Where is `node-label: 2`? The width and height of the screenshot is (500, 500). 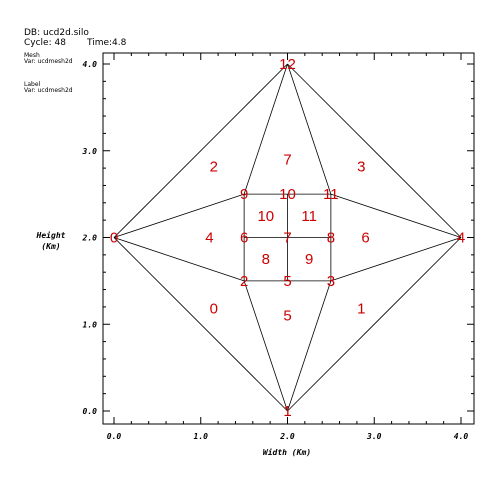
node-label: 2 is located at coordinates (244, 281).